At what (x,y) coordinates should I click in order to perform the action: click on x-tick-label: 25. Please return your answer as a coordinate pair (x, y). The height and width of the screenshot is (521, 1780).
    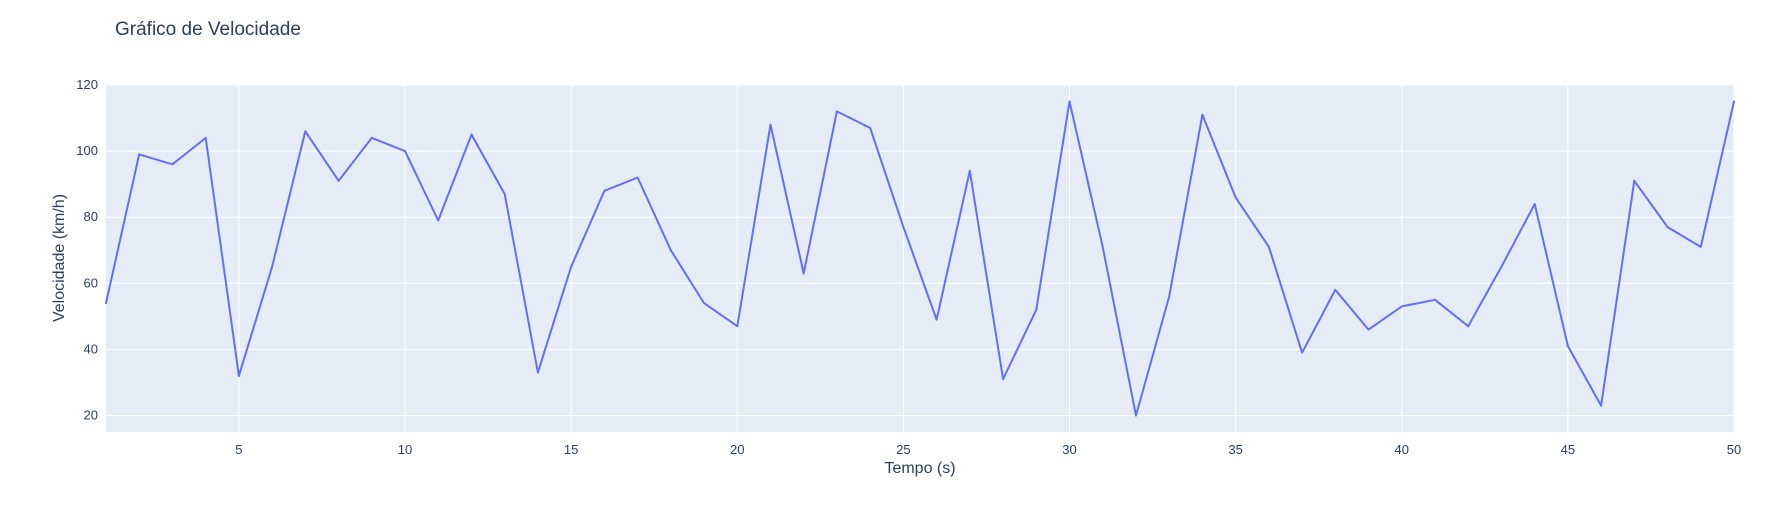
    Looking at the image, I should click on (903, 449).